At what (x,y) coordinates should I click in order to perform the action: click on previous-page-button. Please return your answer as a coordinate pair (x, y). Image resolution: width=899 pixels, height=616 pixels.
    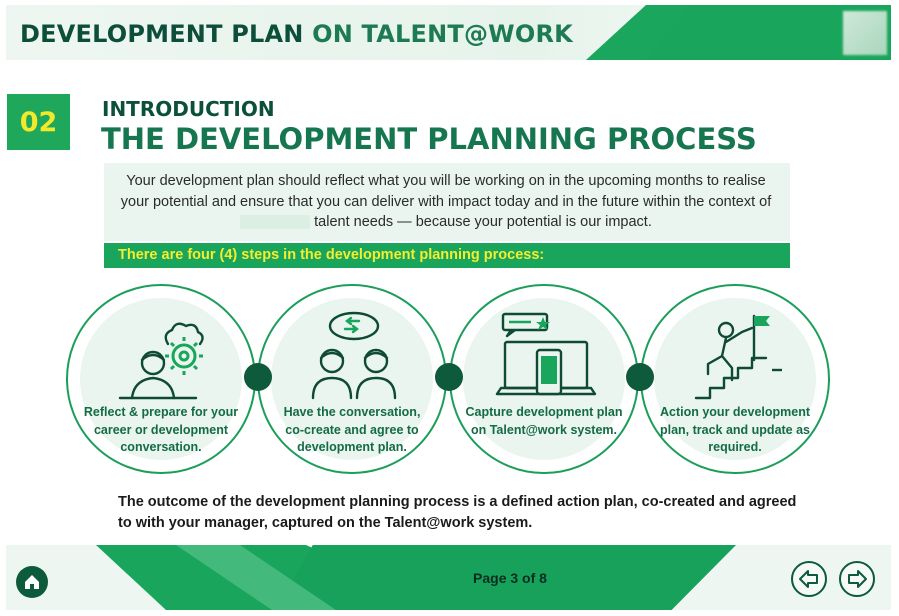
    Looking at the image, I should click on (809, 579).